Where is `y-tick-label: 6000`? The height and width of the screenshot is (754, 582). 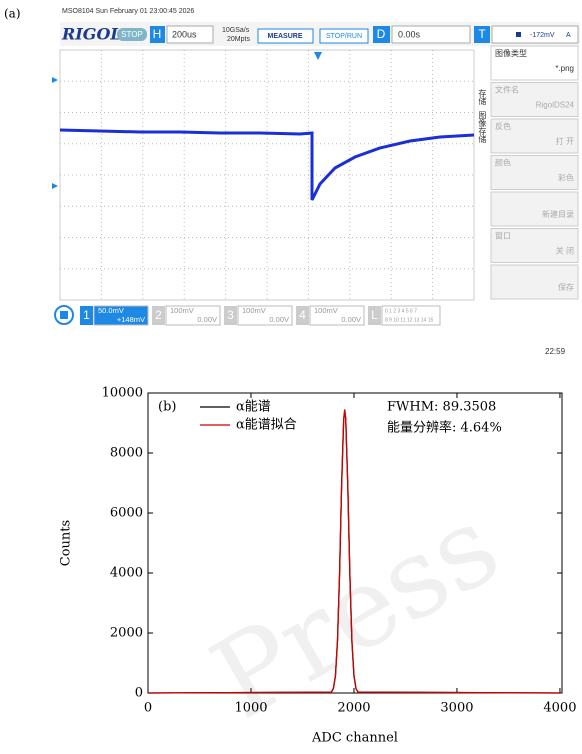
y-tick-label: 6000 is located at coordinates (126, 513).